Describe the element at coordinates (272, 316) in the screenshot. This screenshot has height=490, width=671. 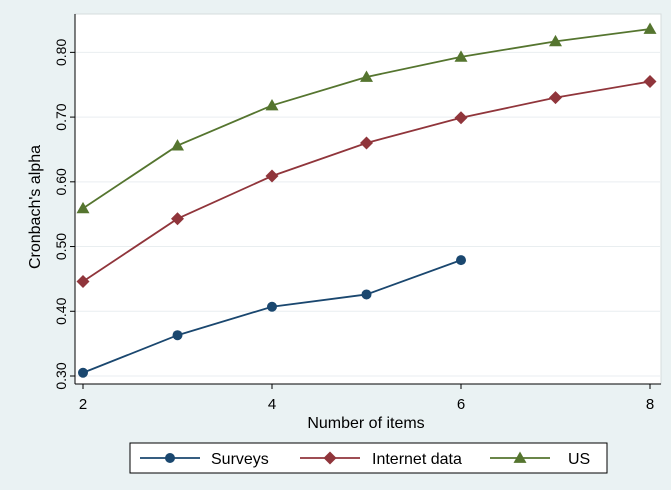
I see `series-surveys` at that location.